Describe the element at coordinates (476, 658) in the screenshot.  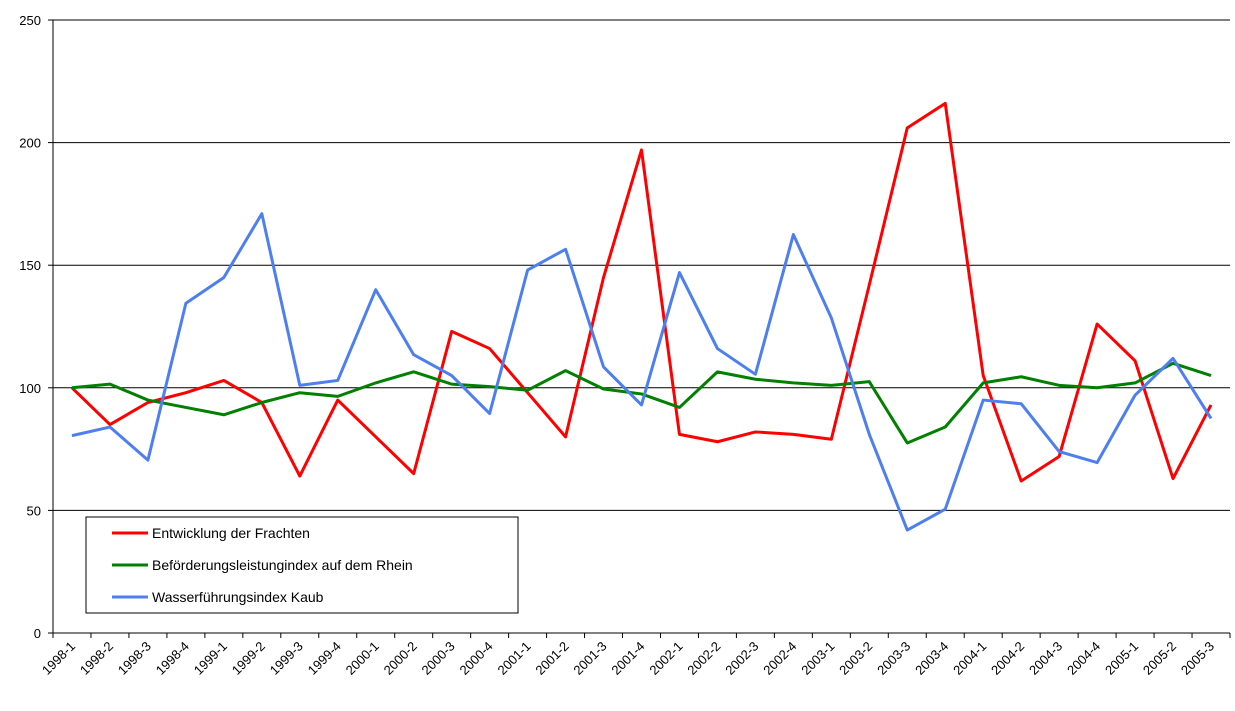
I see `x-tick-label: 2000-4` at that location.